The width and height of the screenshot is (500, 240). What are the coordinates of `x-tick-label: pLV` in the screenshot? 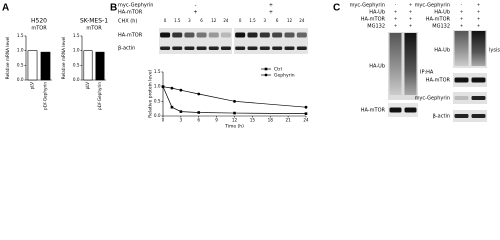 It's located at (32, 86).